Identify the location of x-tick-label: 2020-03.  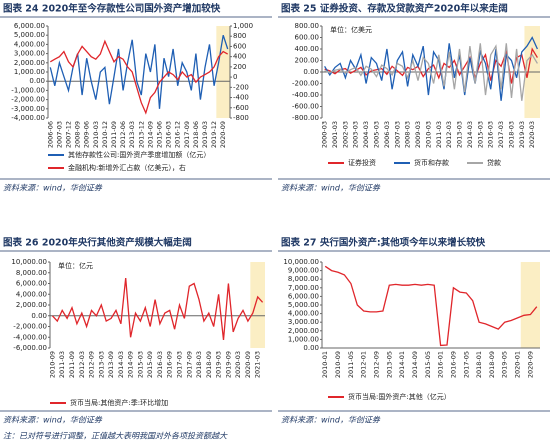
(532, 134).